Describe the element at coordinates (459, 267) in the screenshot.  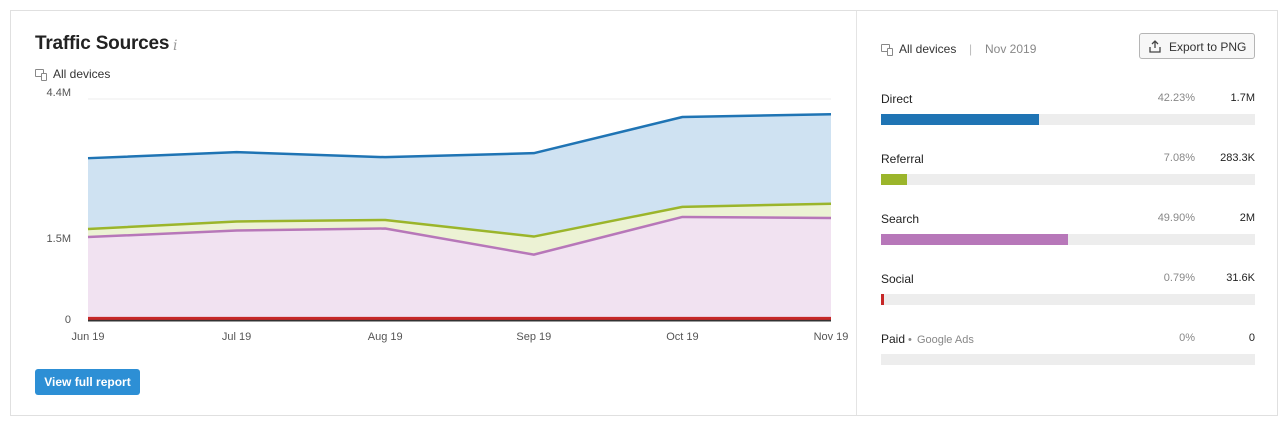
I see `area-search` at that location.